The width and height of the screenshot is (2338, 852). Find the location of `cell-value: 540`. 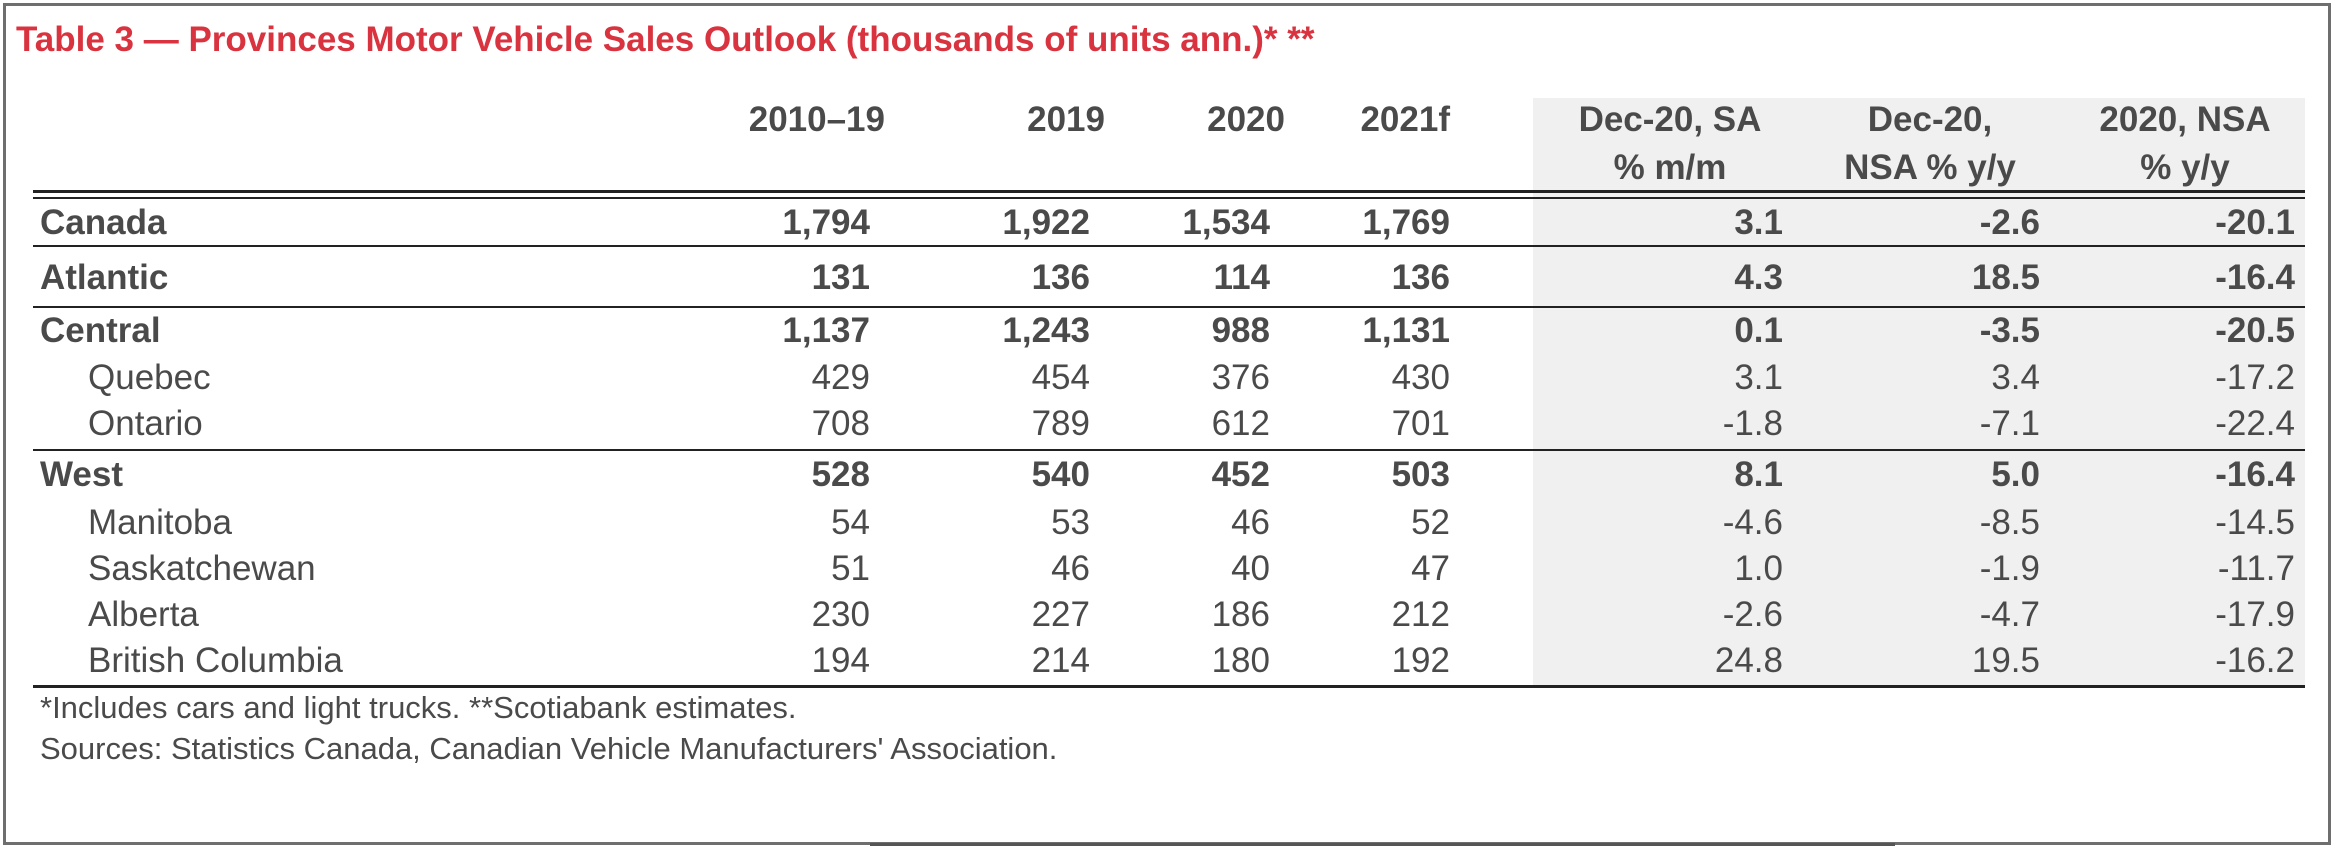

cell-value: 540 is located at coordinates (1060, 474).